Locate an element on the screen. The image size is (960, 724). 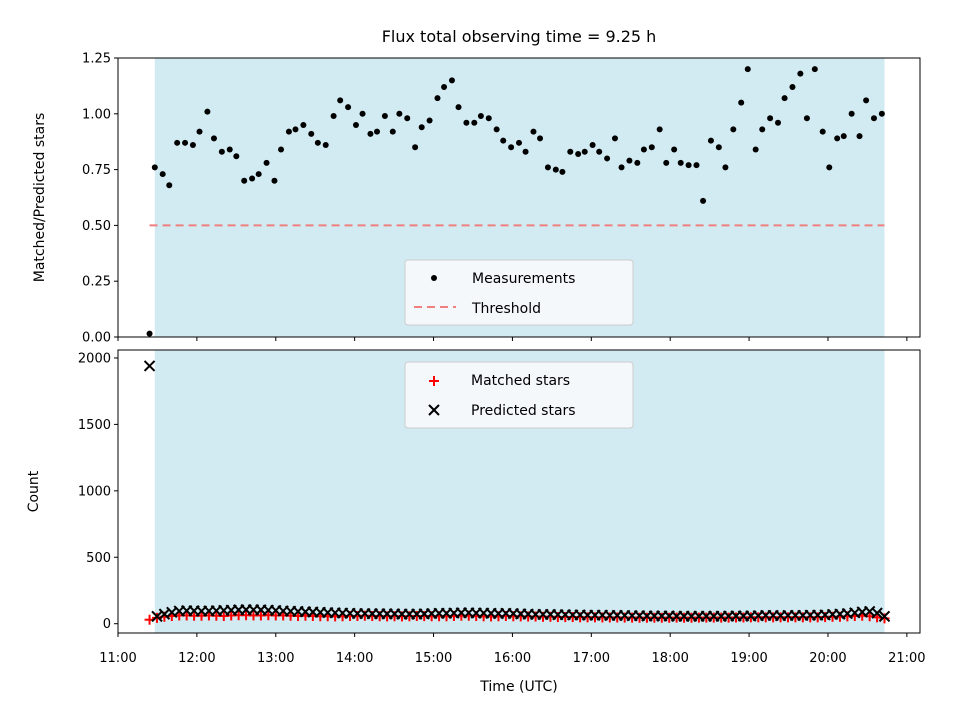
top-y-axis-label: Matched/Predicted stars is located at coordinates (40, 198).